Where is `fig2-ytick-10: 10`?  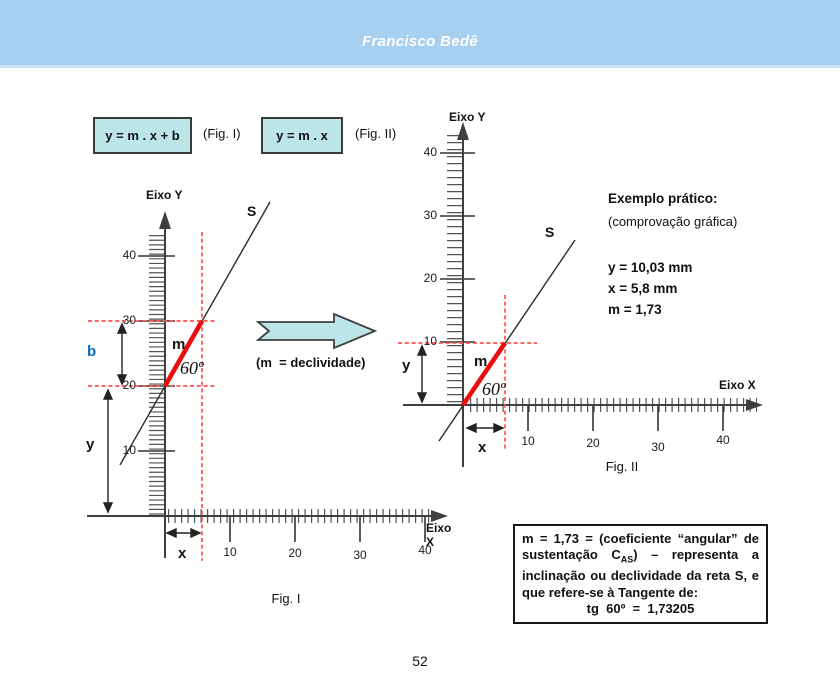
fig2-ytick-10: 10 is located at coordinates (430, 341).